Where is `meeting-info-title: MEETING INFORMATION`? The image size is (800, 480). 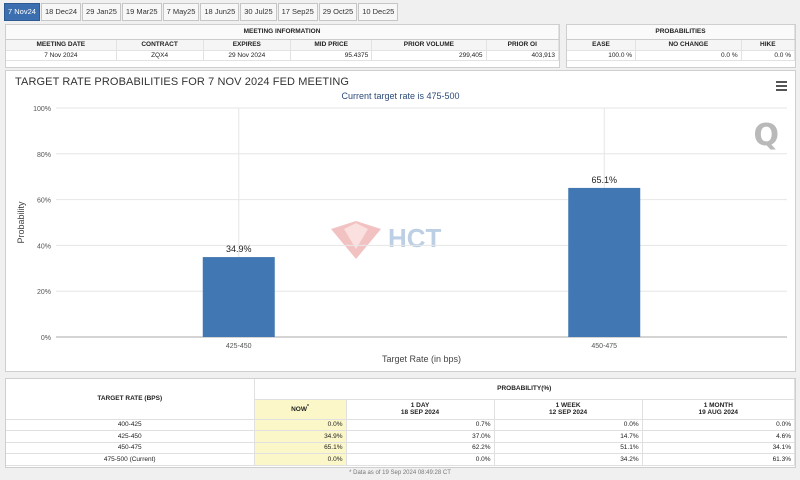 meeting-info-title: MEETING INFORMATION is located at coordinates (282, 32).